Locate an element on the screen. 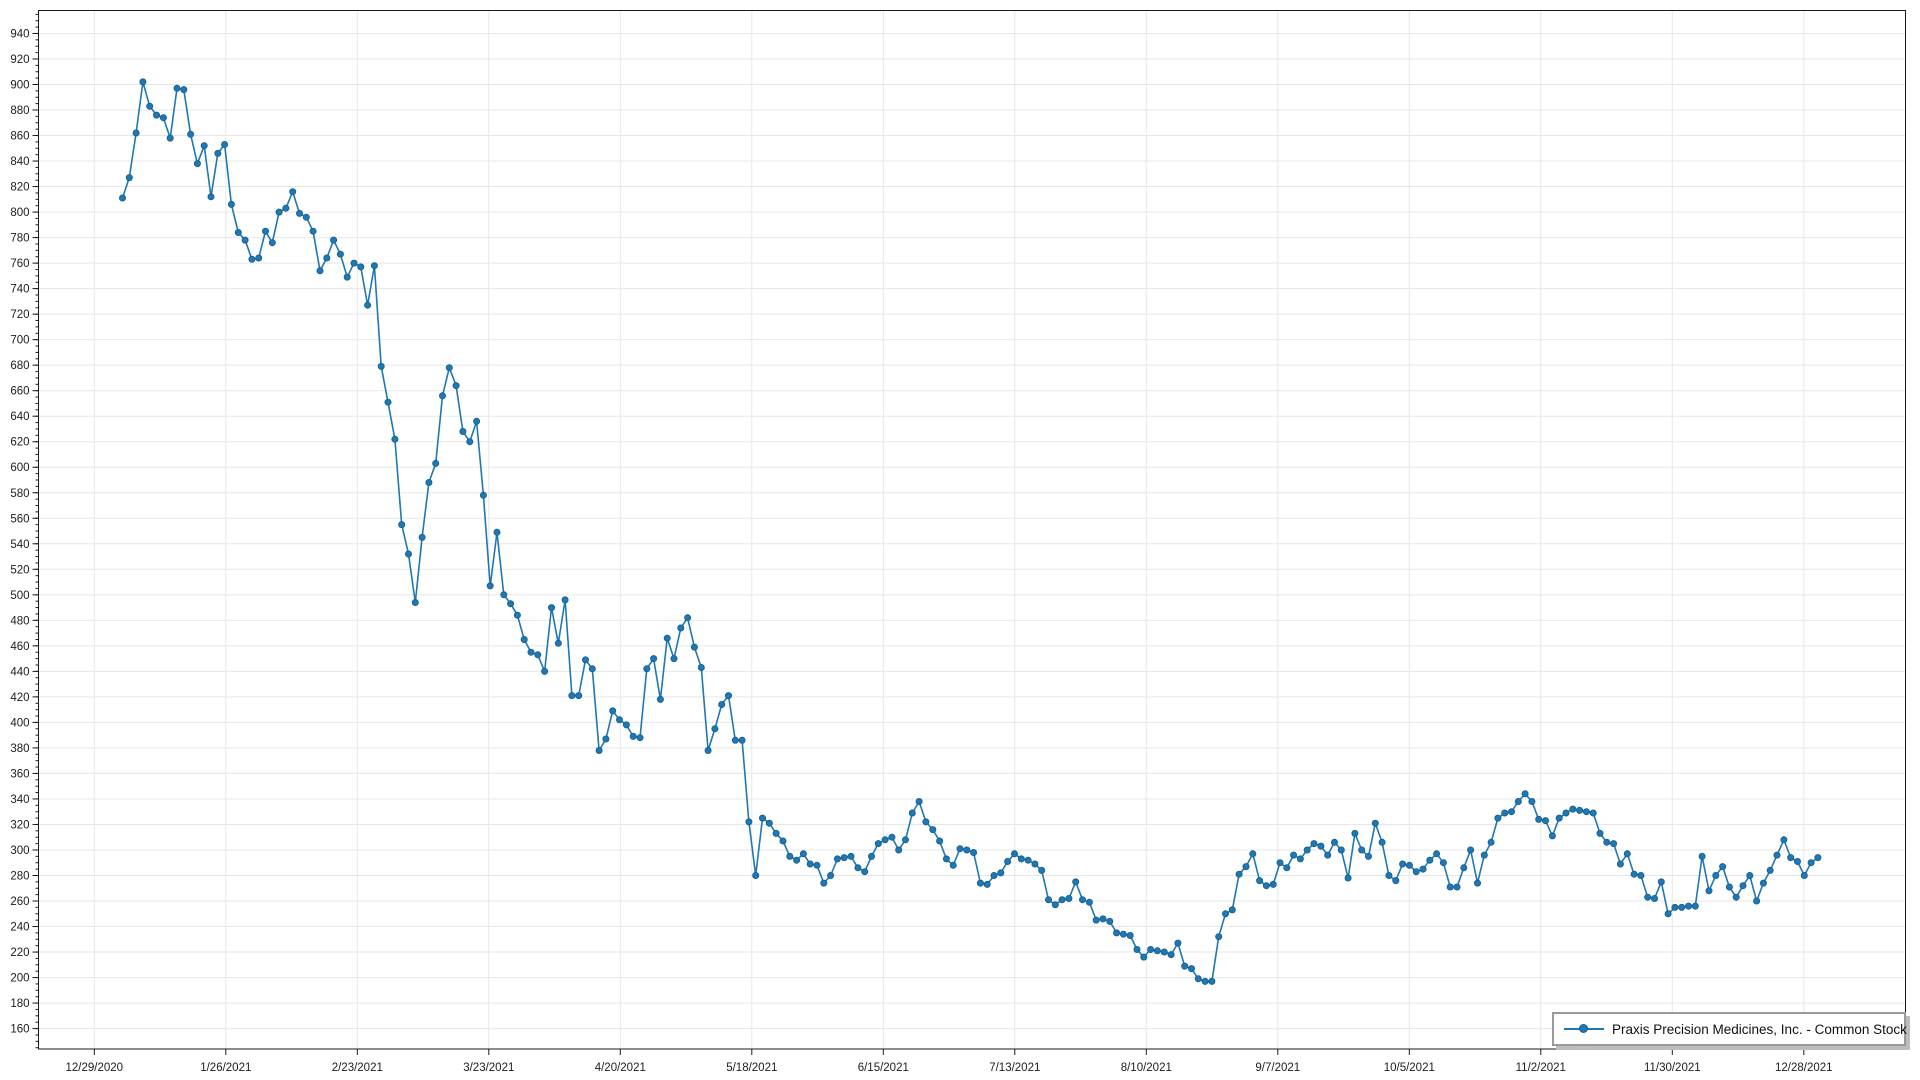  svg-text: 540 is located at coordinates (19, 545).